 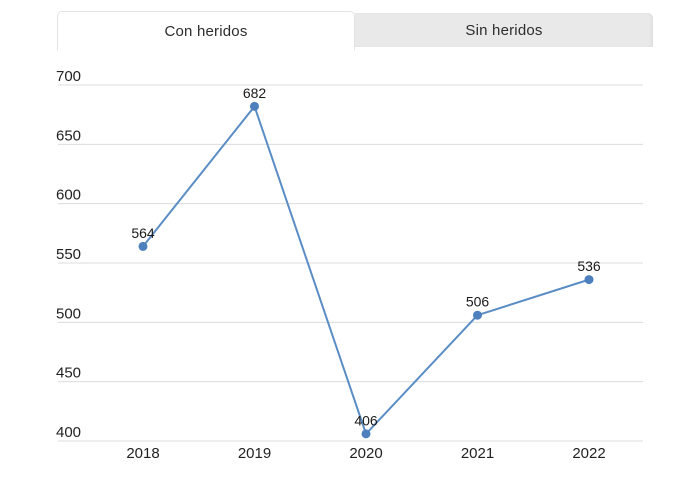 I want to click on x-tick-label: 2020, so click(x=365, y=453).